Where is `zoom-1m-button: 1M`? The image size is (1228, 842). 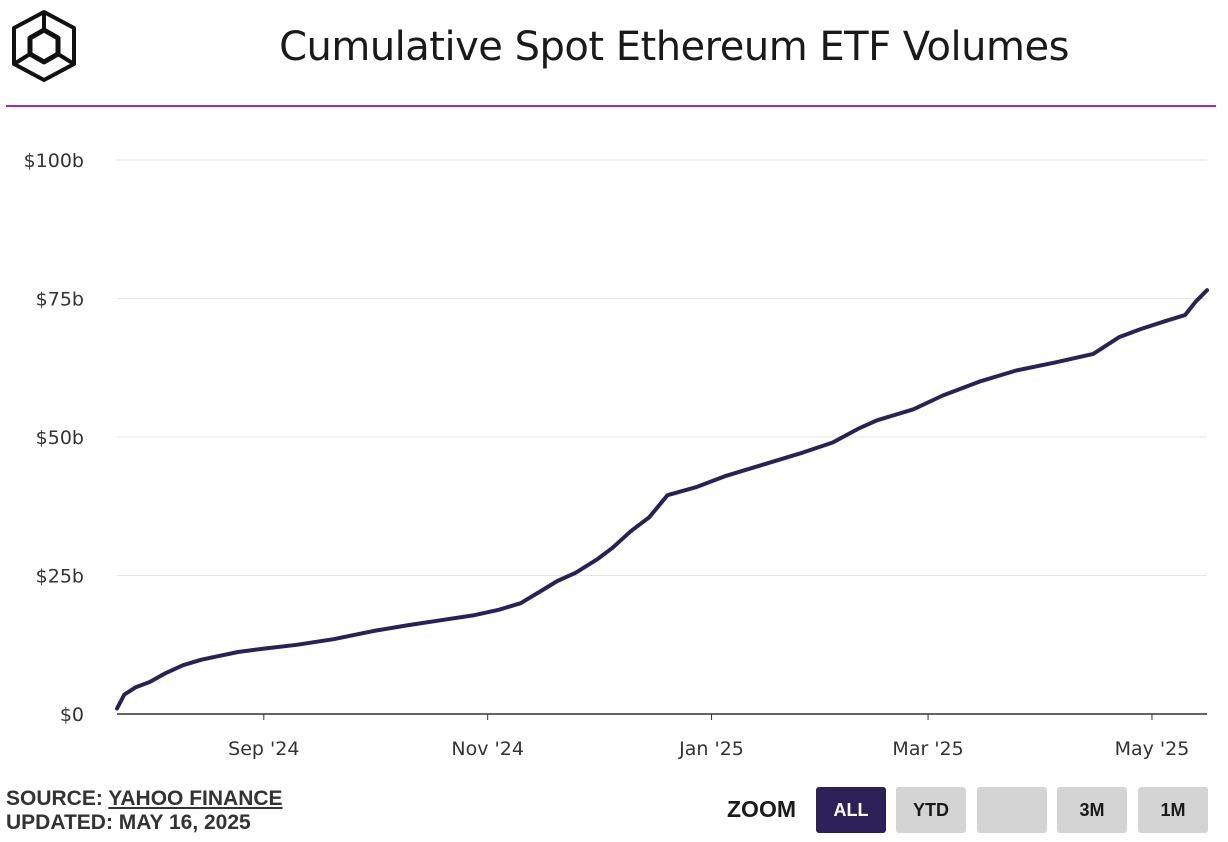 zoom-1m-button: 1M is located at coordinates (1173, 810).